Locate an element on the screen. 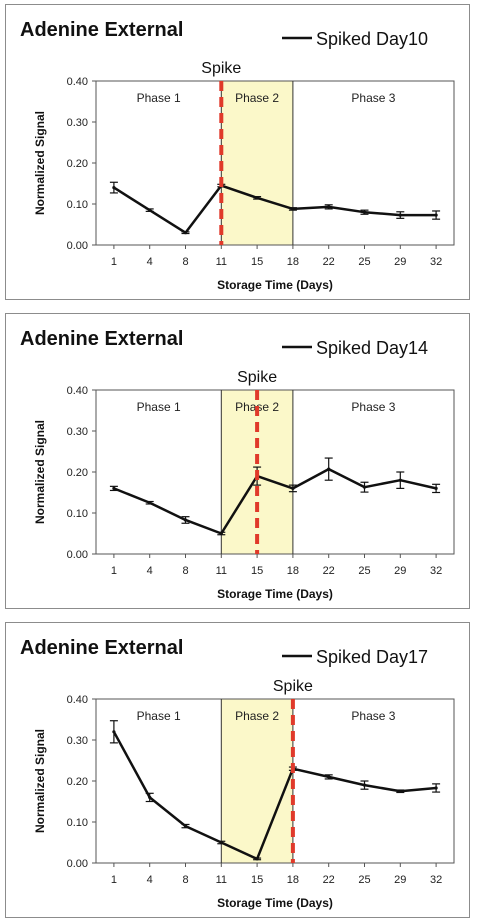  legend-label: Spiked Day14 is located at coordinates (372, 348).